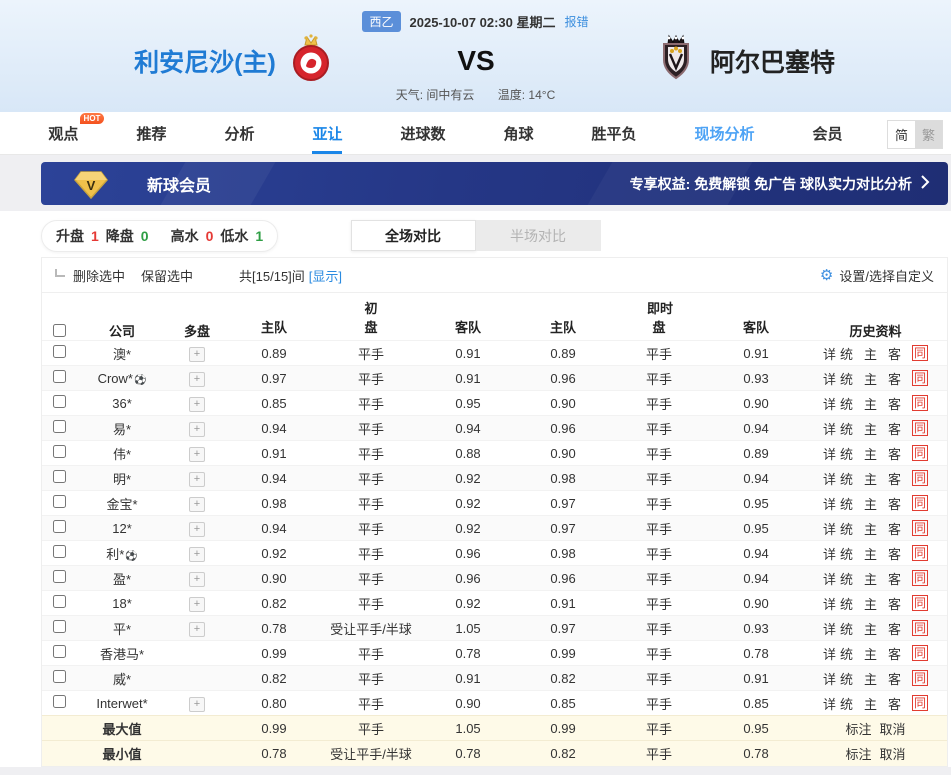 The height and width of the screenshot is (775, 951). What do you see at coordinates (494, 183) in the screenshot?
I see `vip-banner: V 新球会员 专享权益: 免费解锁 免广告 球队实力对比分析` at bounding box center [494, 183].